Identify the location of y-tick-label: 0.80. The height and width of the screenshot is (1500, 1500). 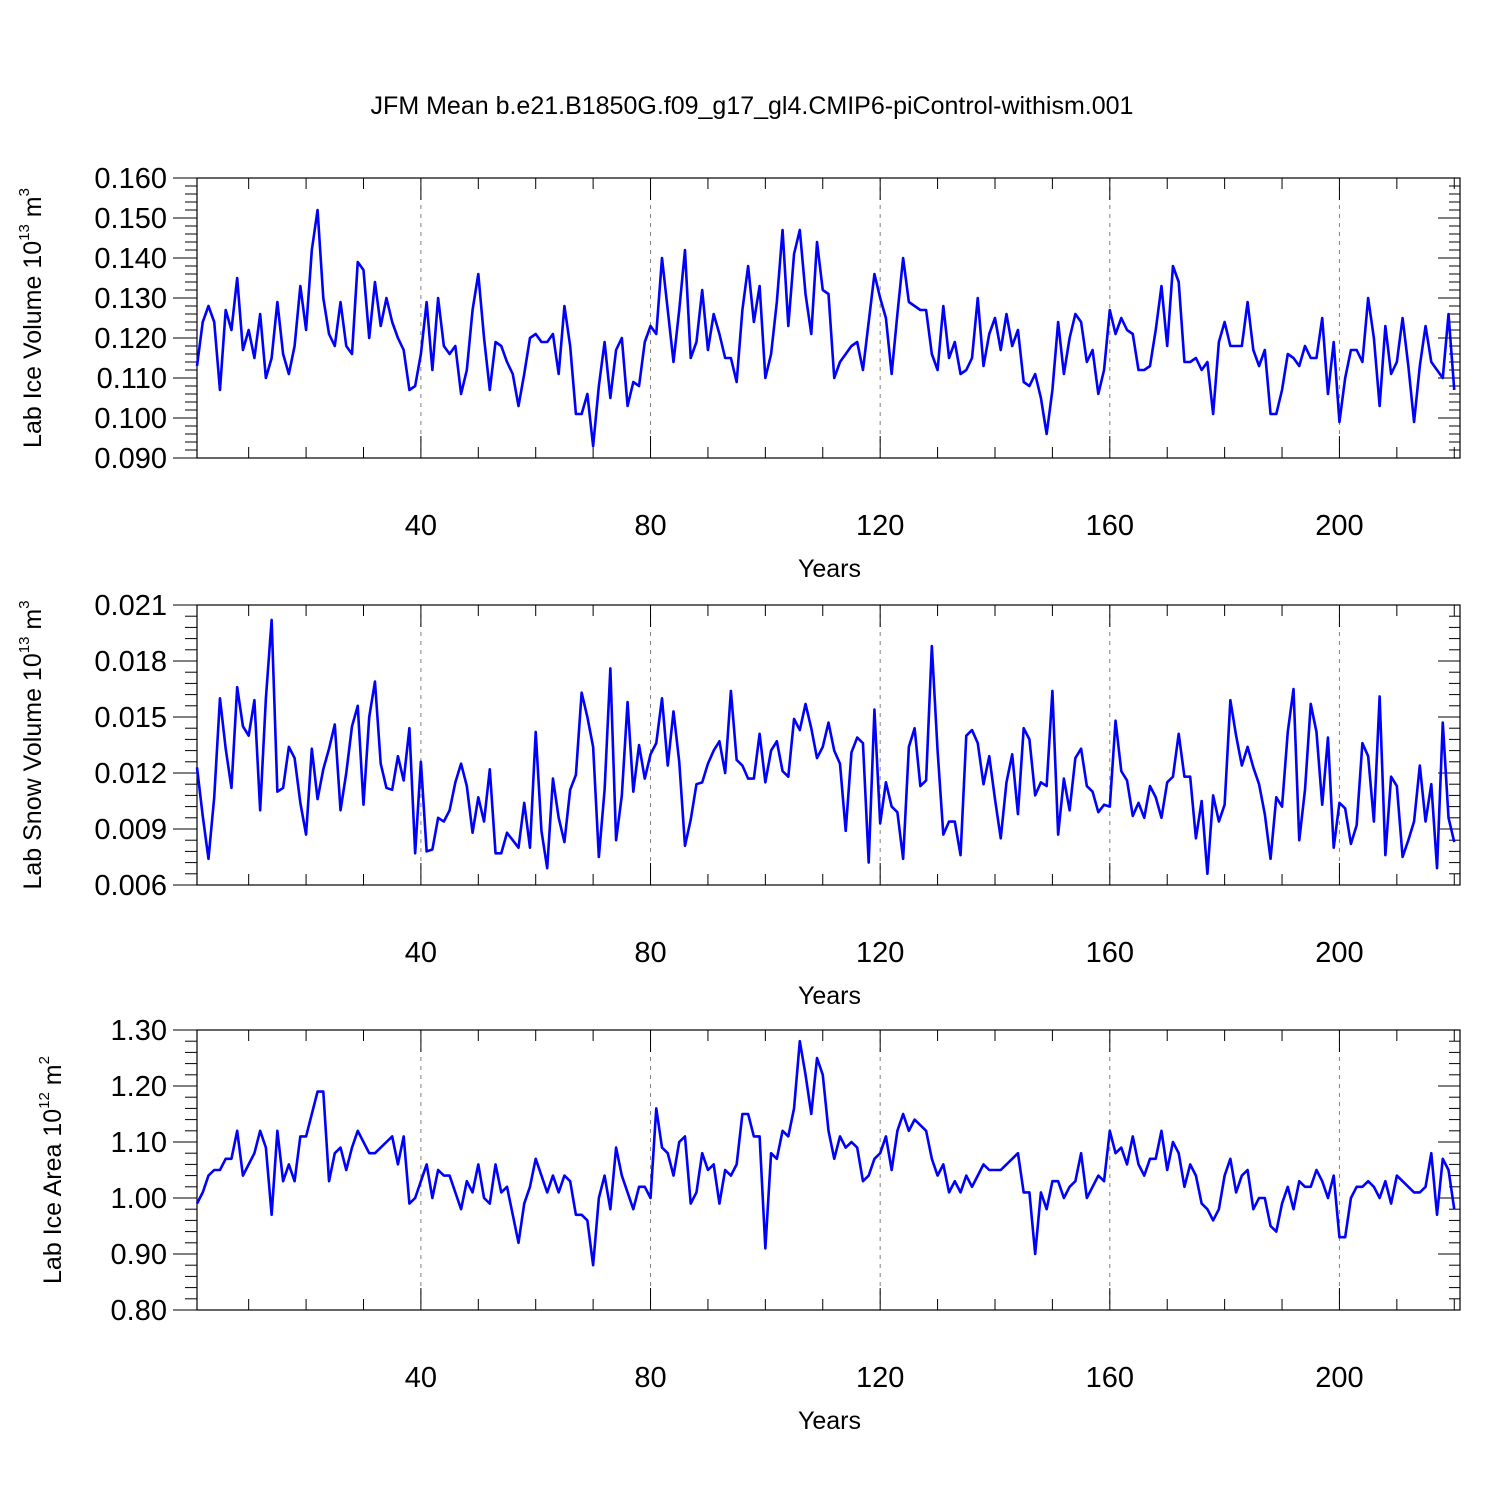
(139, 1311).